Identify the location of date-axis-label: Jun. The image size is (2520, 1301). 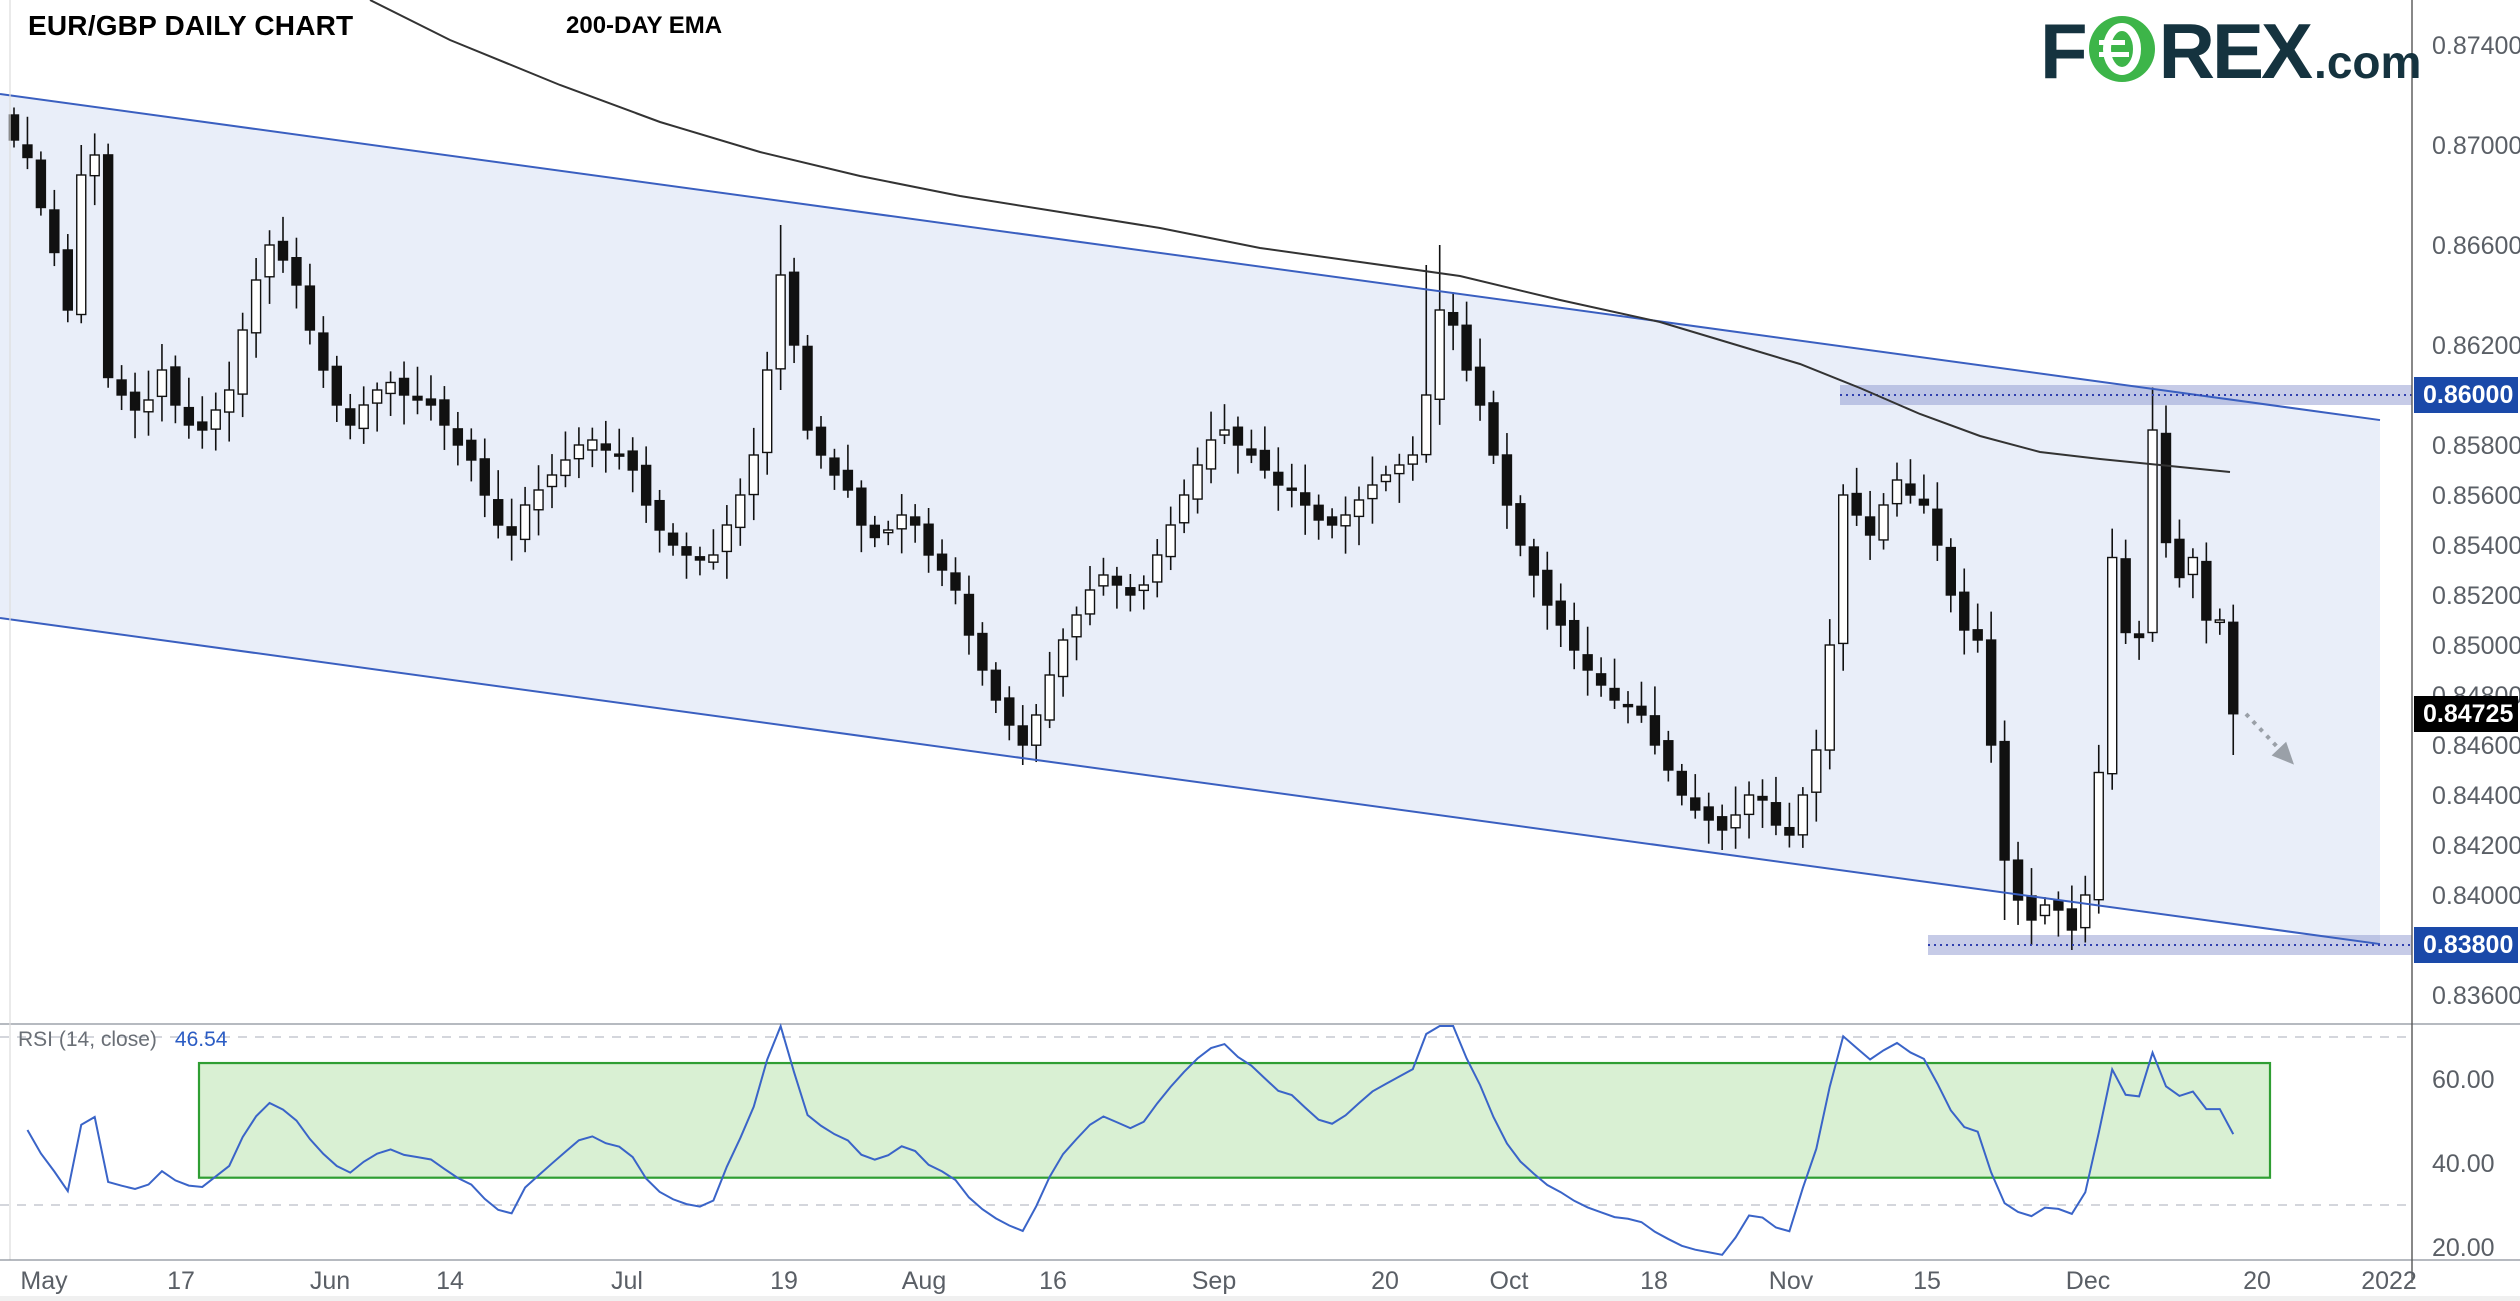
(330, 1281).